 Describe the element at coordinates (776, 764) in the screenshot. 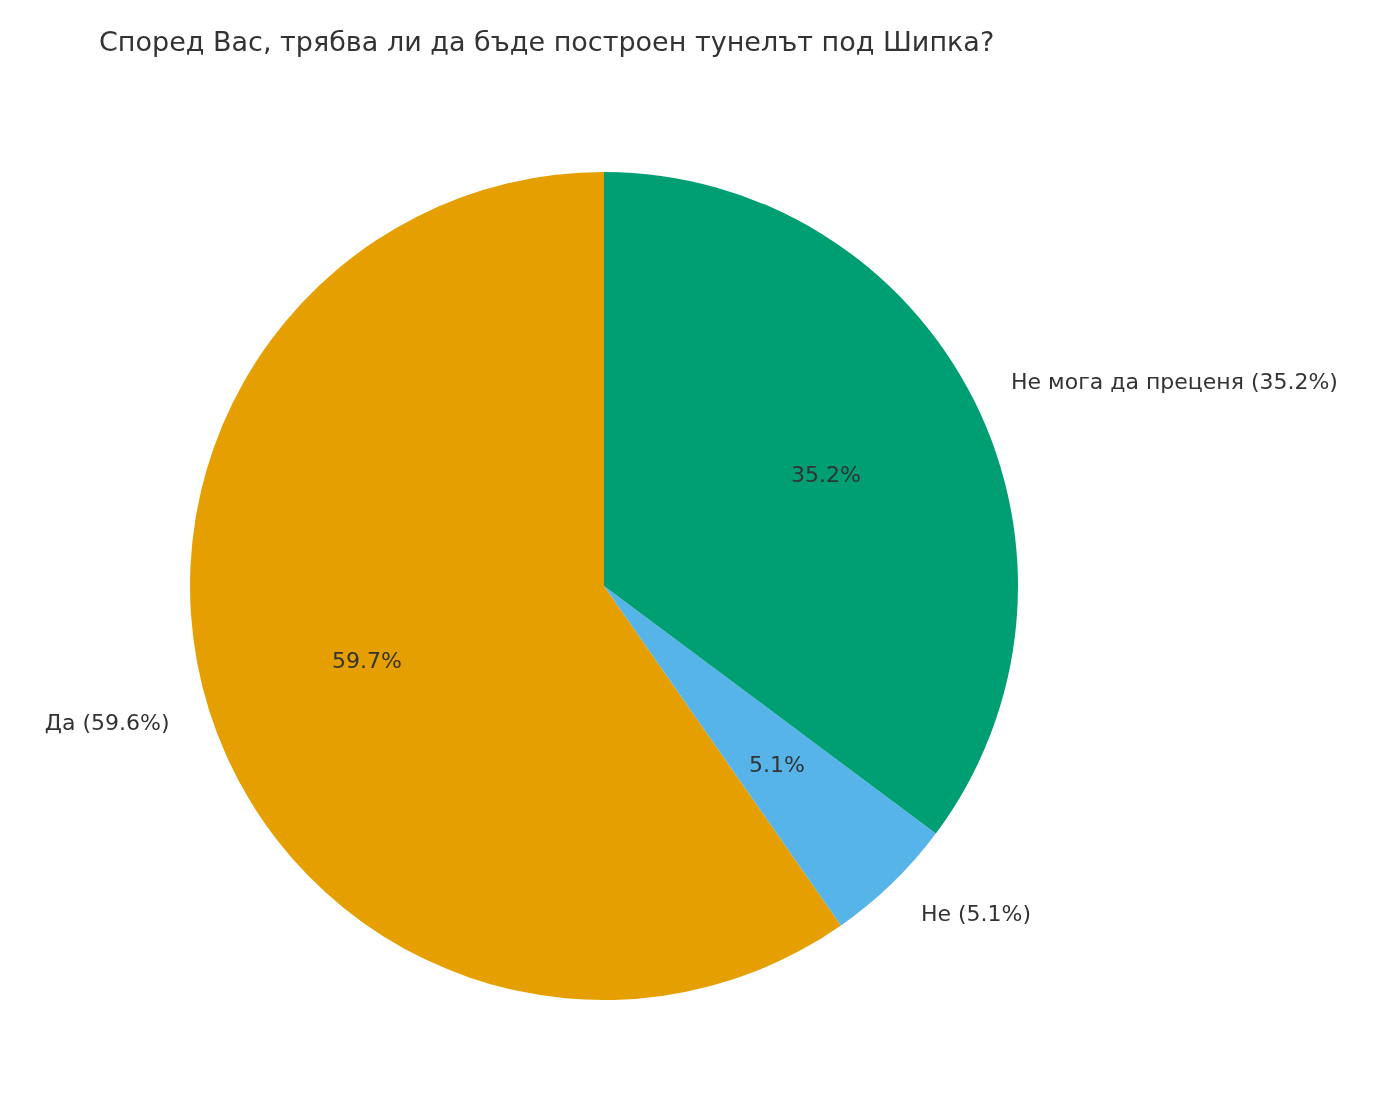

I see `data-label: 5.1%` at that location.